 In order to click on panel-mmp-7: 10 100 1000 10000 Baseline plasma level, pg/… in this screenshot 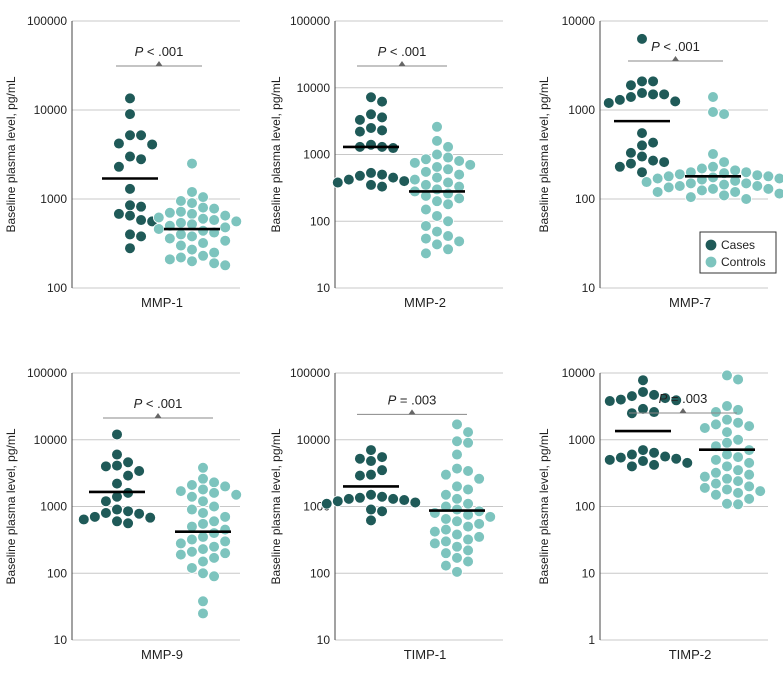, I will do `click(660, 162)`.